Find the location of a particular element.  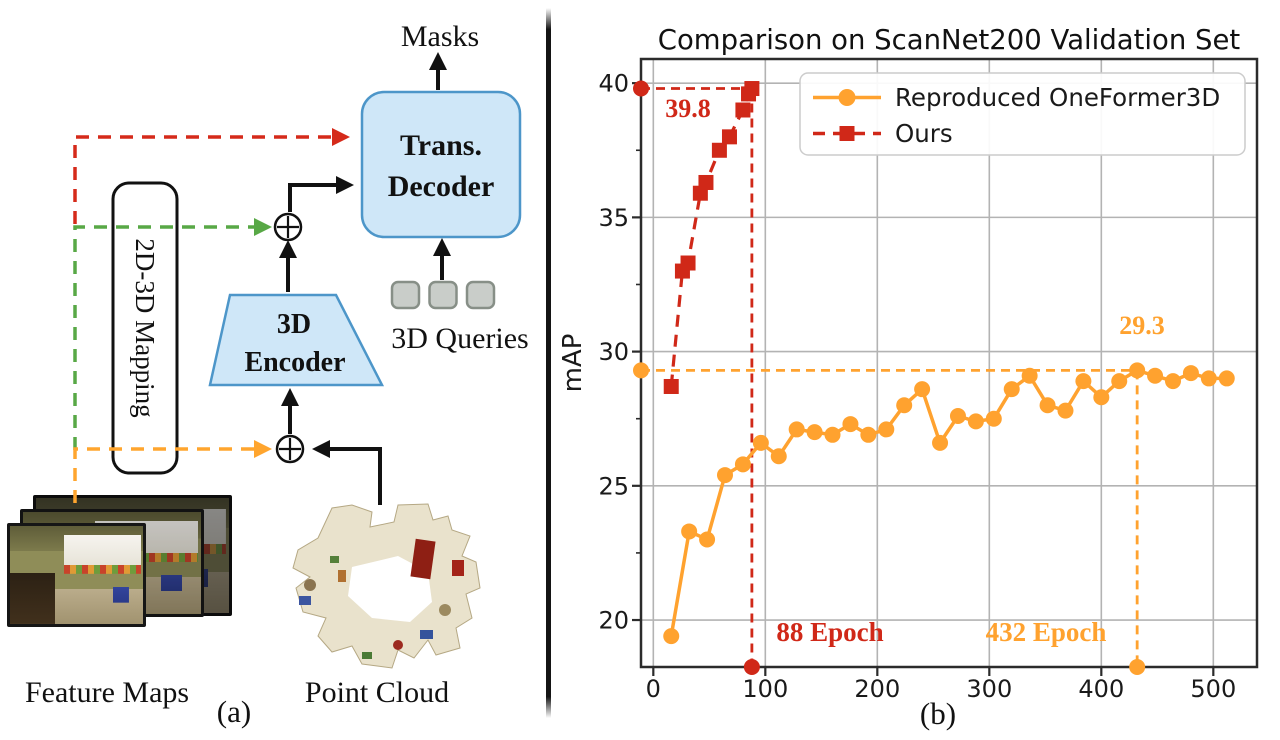

arrow-sum-to-decoder is located at coordinates (312, 197).